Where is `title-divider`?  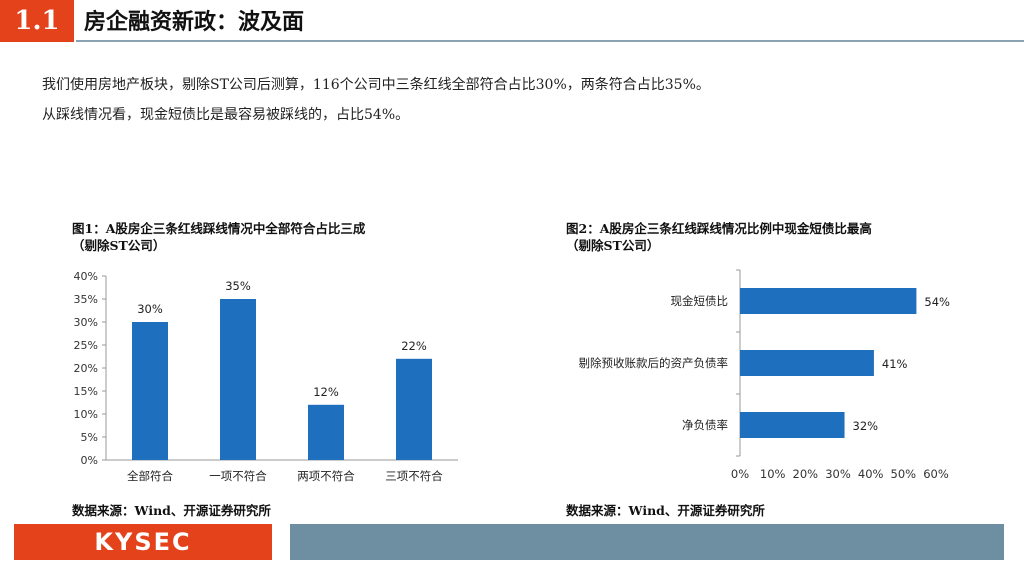 title-divider is located at coordinates (550, 41).